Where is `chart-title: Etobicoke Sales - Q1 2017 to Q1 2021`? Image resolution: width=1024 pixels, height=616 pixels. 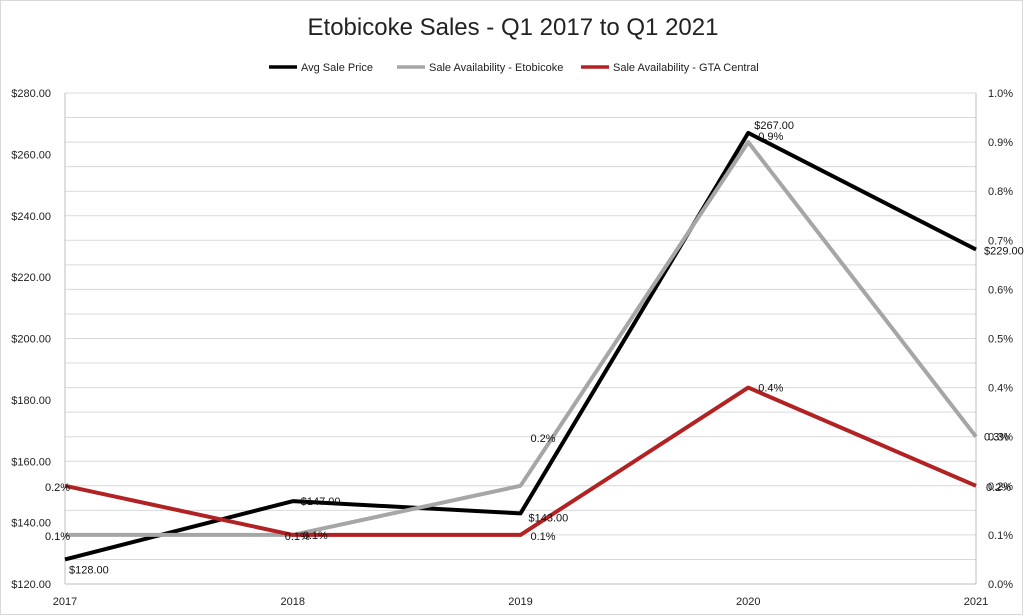 chart-title: Etobicoke Sales - Q1 2017 to Q1 2021 is located at coordinates (513, 27).